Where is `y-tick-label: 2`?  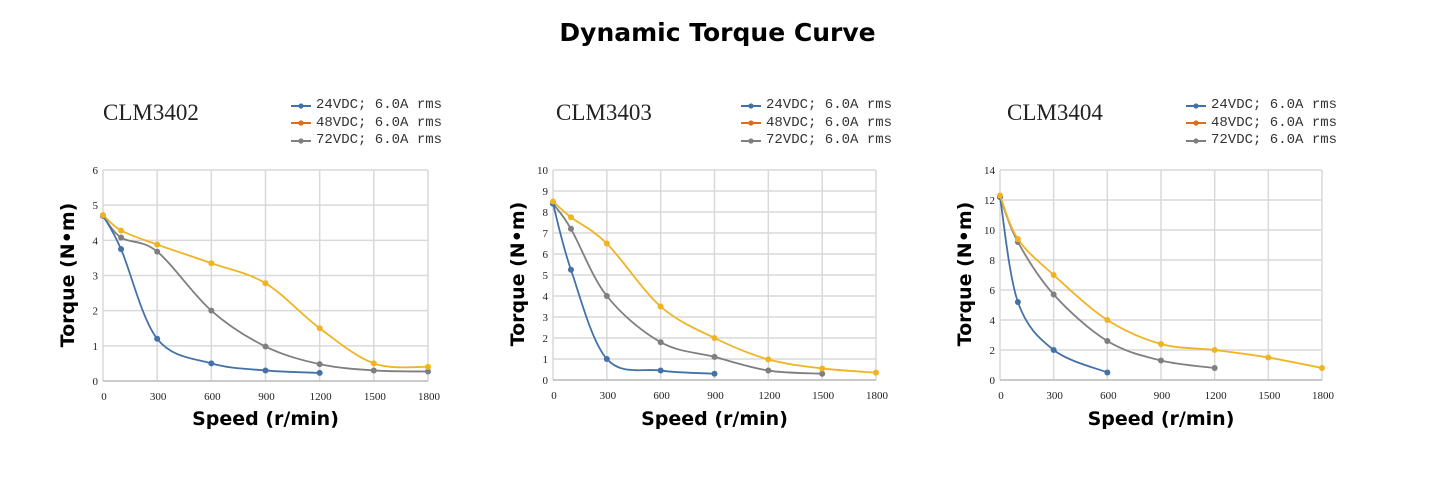
y-tick-label: 2 is located at coordinates (993, 351).